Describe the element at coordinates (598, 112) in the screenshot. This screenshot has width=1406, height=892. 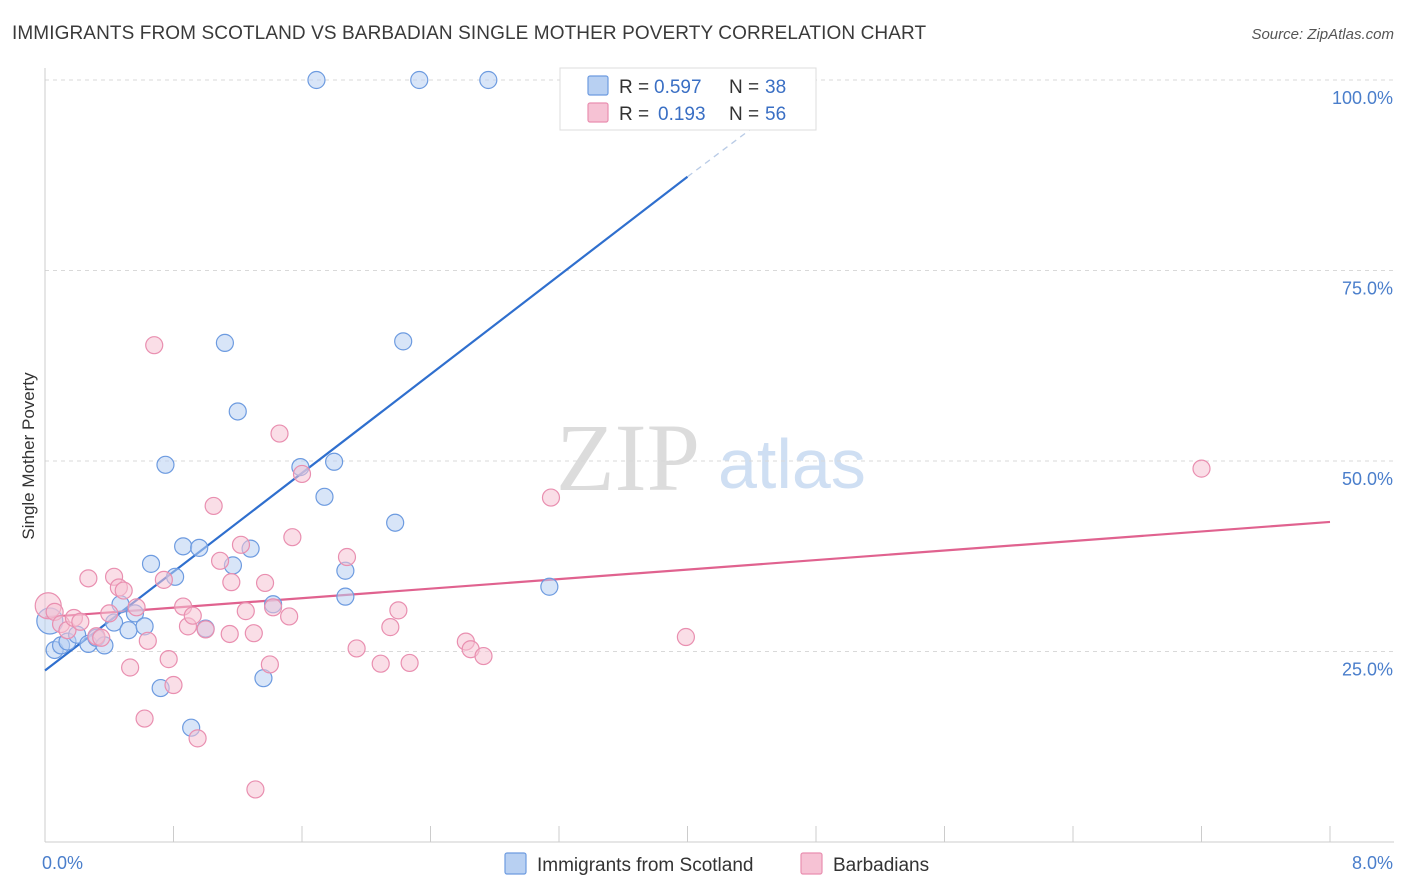
I see `legend-swatch-barbadians` at that location.